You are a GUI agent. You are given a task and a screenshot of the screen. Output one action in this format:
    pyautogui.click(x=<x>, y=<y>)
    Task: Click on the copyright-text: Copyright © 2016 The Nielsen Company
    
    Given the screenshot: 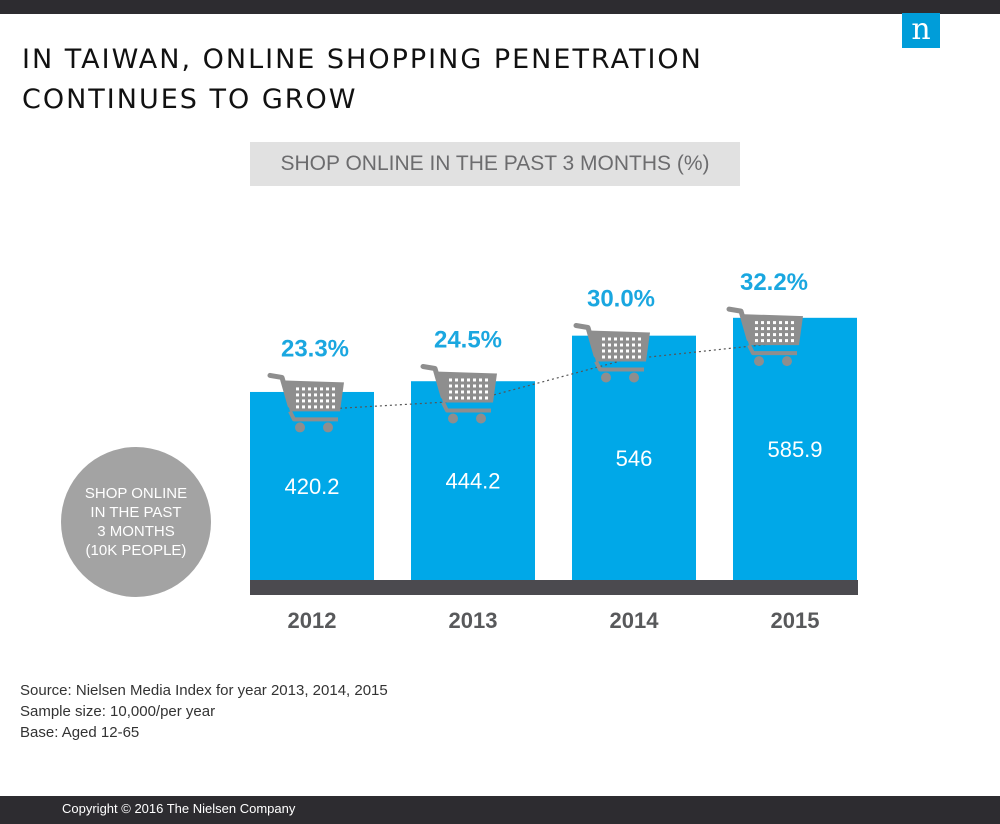 What is the action you would take?
    pyautogui.click(x=179, y=808)
    